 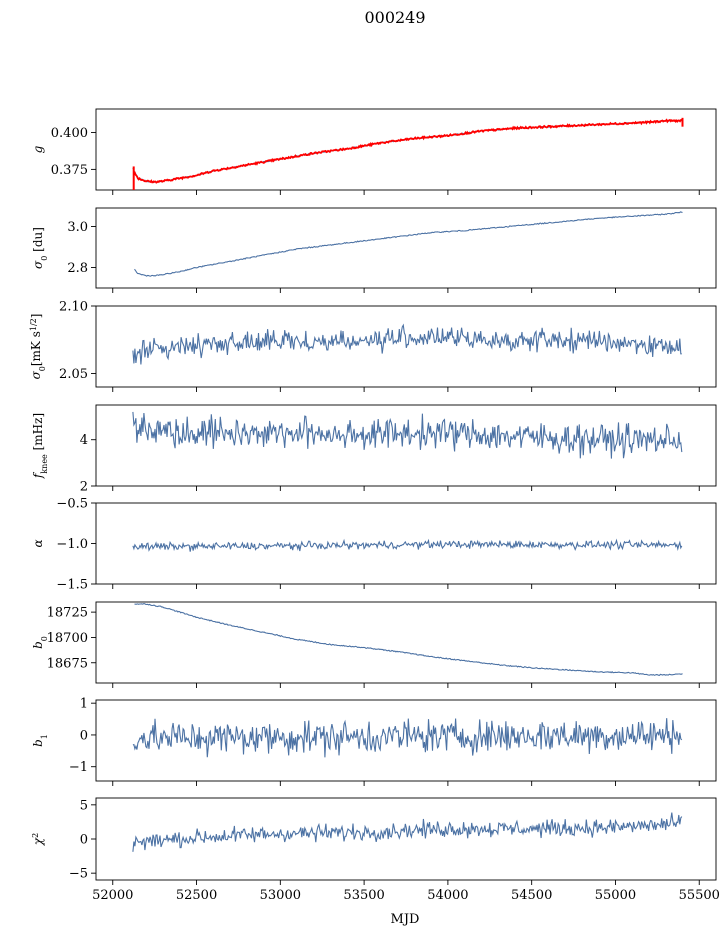 I want to click on x-tick-label: 53000, so click(x=280, y=895).